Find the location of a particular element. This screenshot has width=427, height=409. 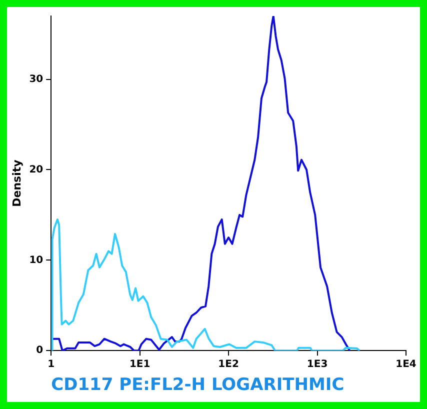

x-axis-title: CD117 PE:FL2-H LOGARITHMIC is located at coordinates (197, 385).